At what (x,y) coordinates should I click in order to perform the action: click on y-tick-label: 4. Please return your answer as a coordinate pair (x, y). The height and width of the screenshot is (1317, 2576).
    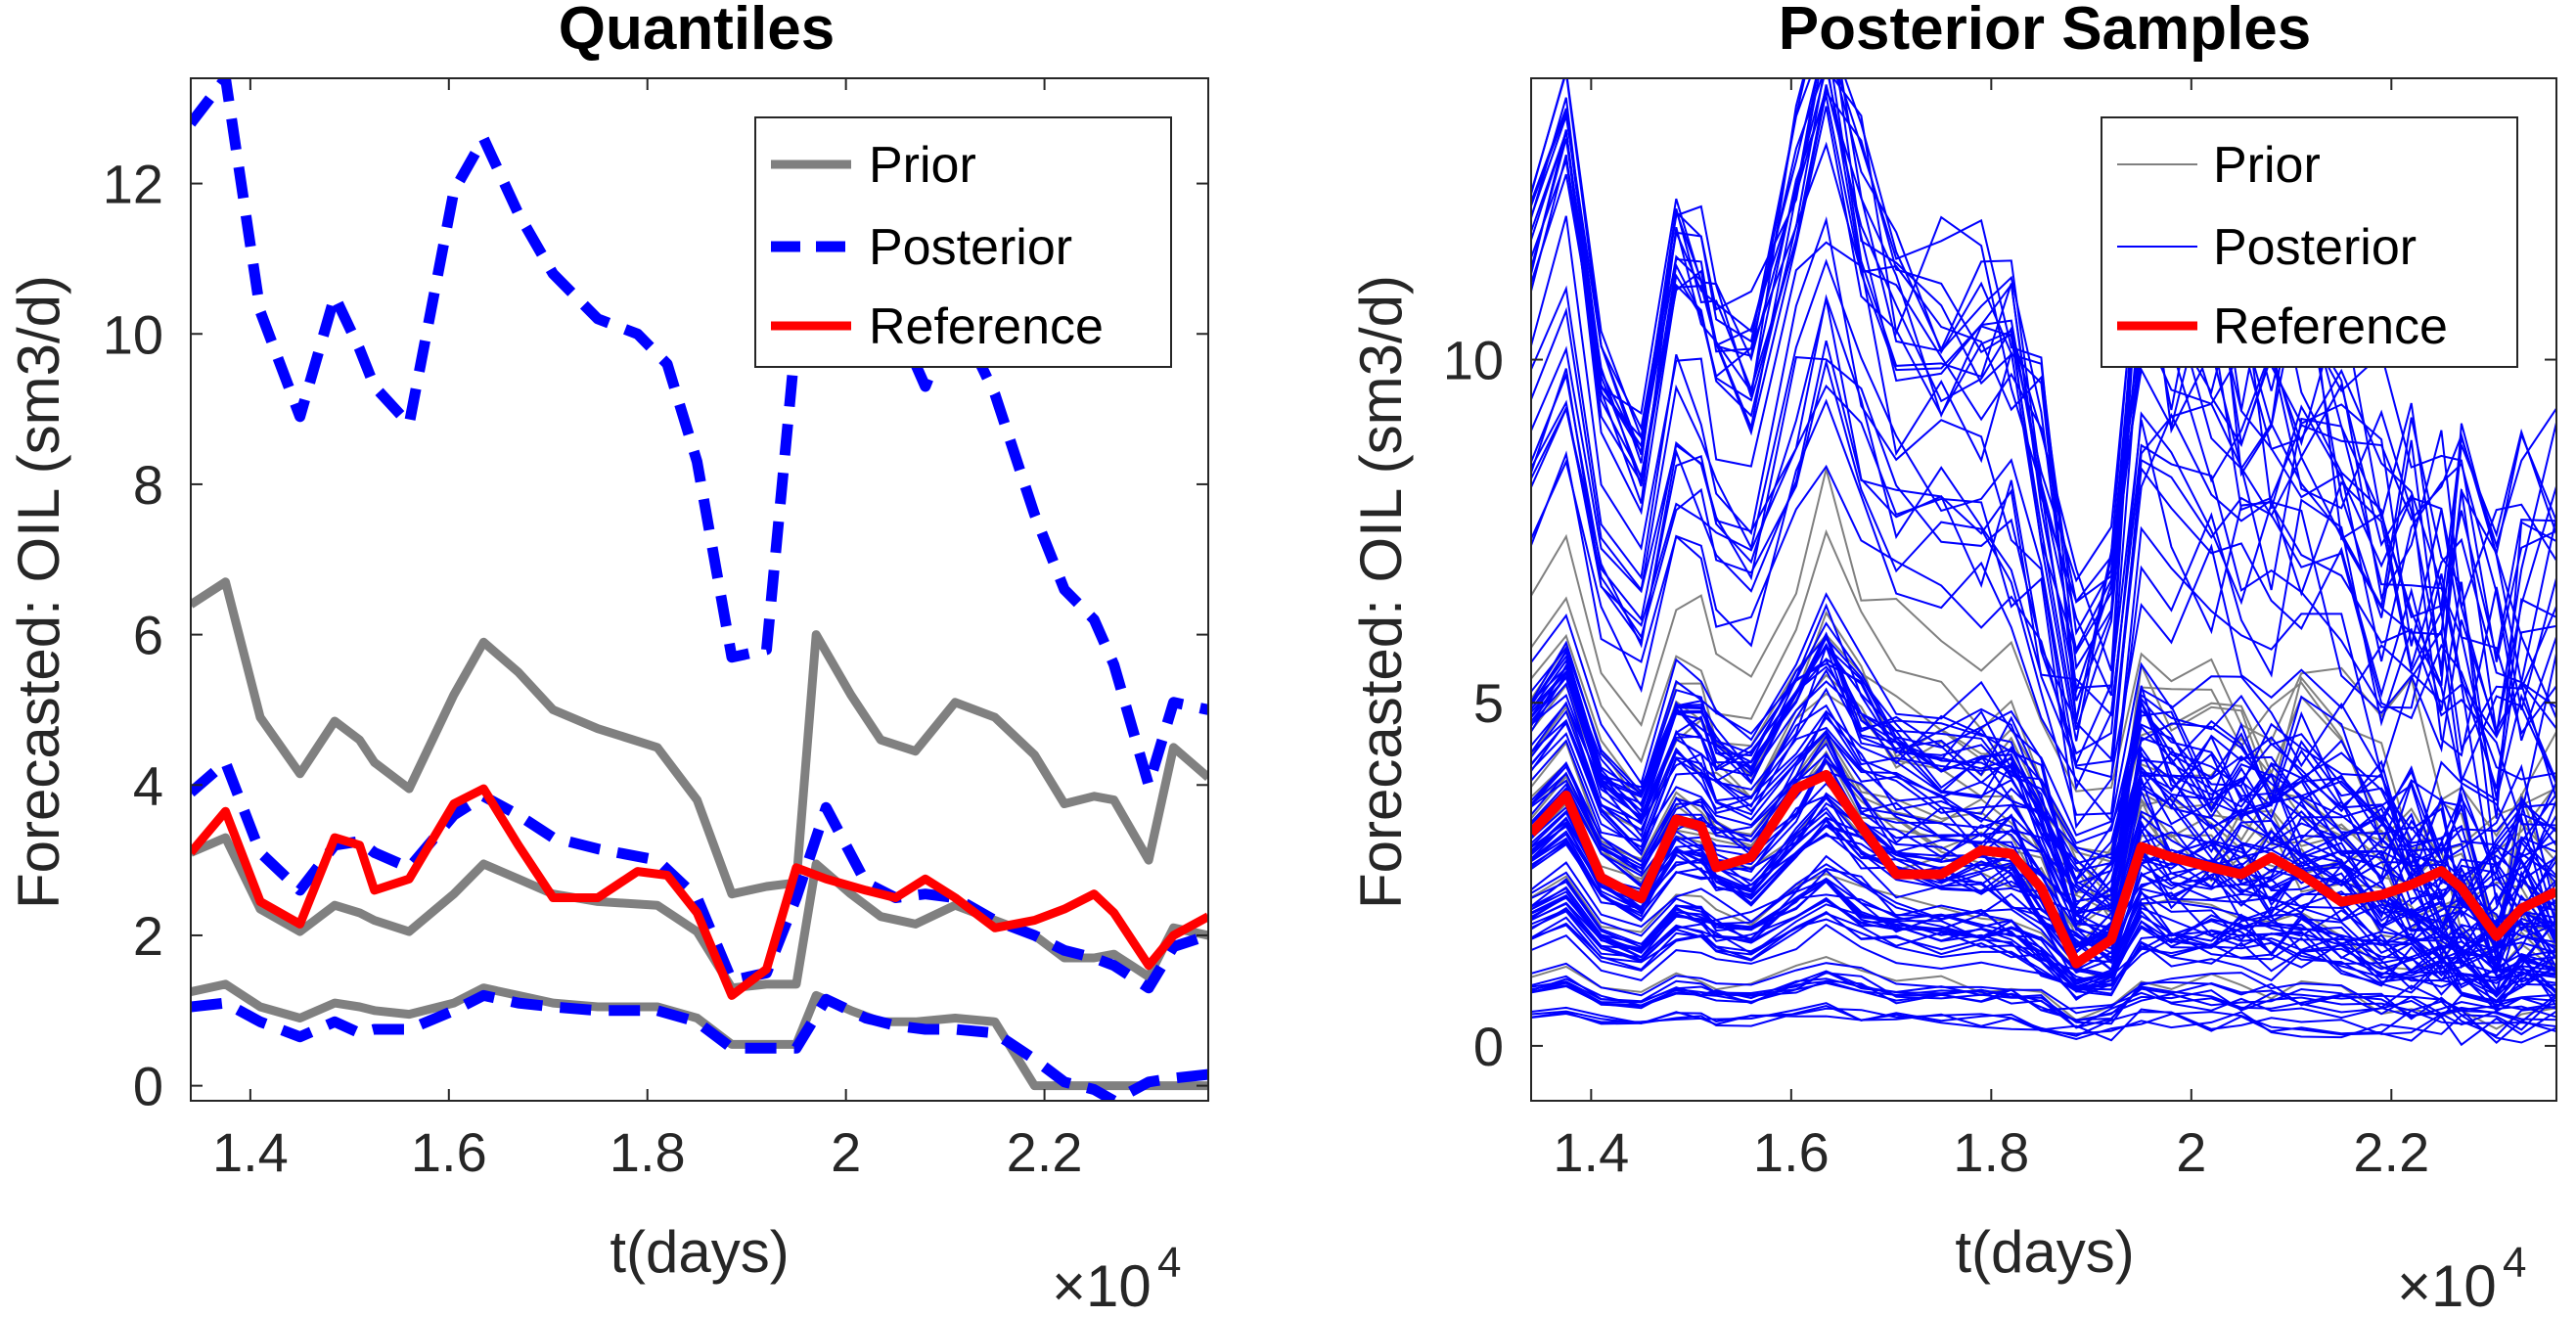
    Looking at the image, I should click on (148, 785).